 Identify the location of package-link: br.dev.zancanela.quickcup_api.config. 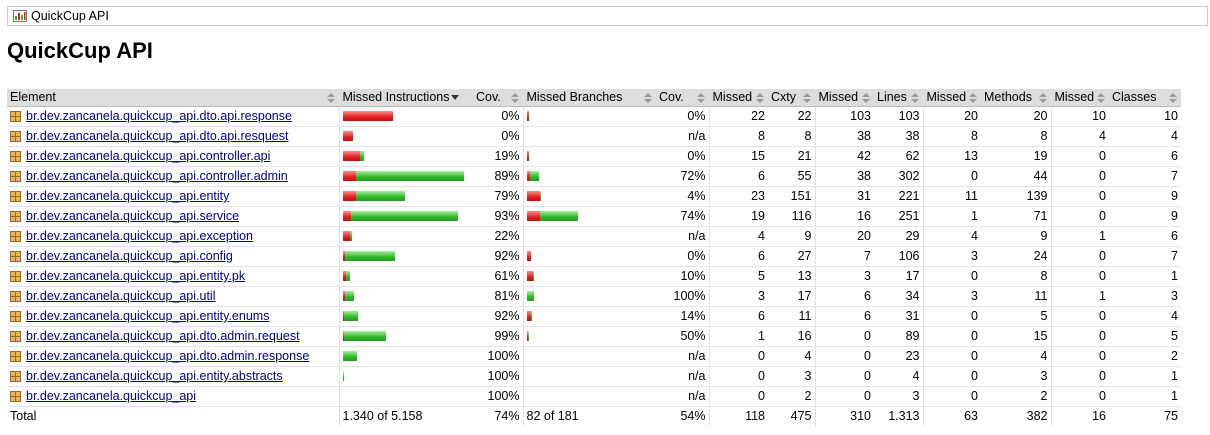
(129, 256).